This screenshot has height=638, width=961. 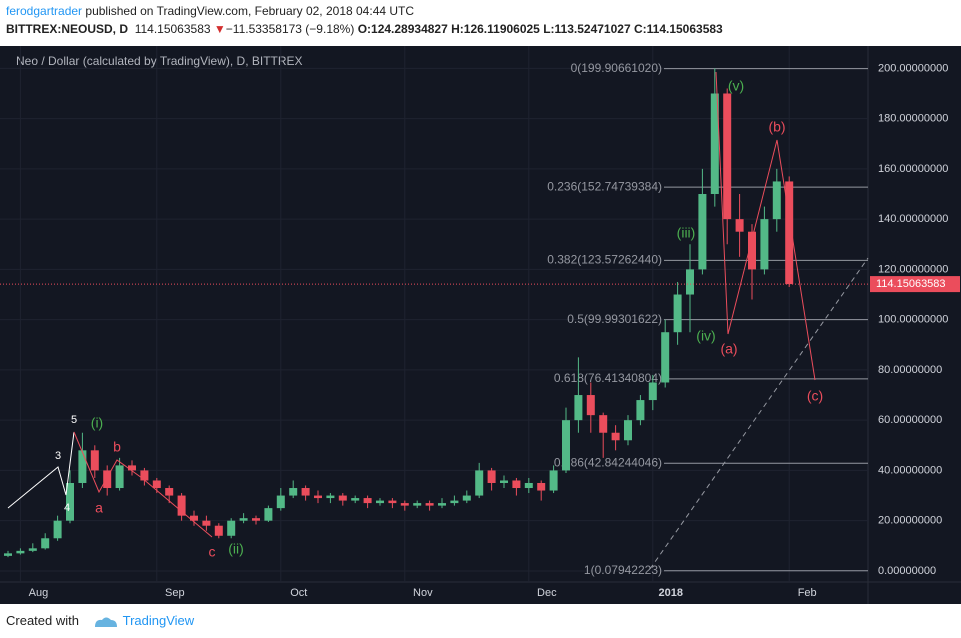 I want to click on change: −11.53358173 (−9.18%), so click(x=290, y=29).